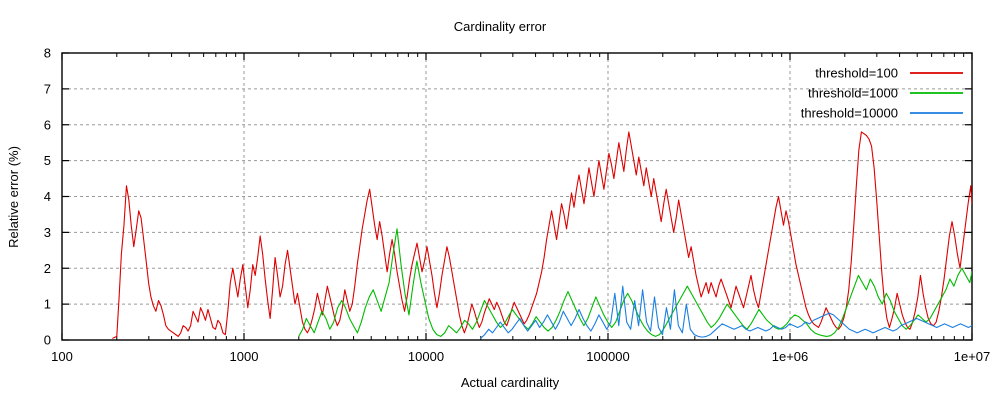 This screenshot has height=400, width=1000. What do you see at coordinates (47, 53) in the screenshot?
I see `y-tick-label: 8` at bounding box center [47, 53].